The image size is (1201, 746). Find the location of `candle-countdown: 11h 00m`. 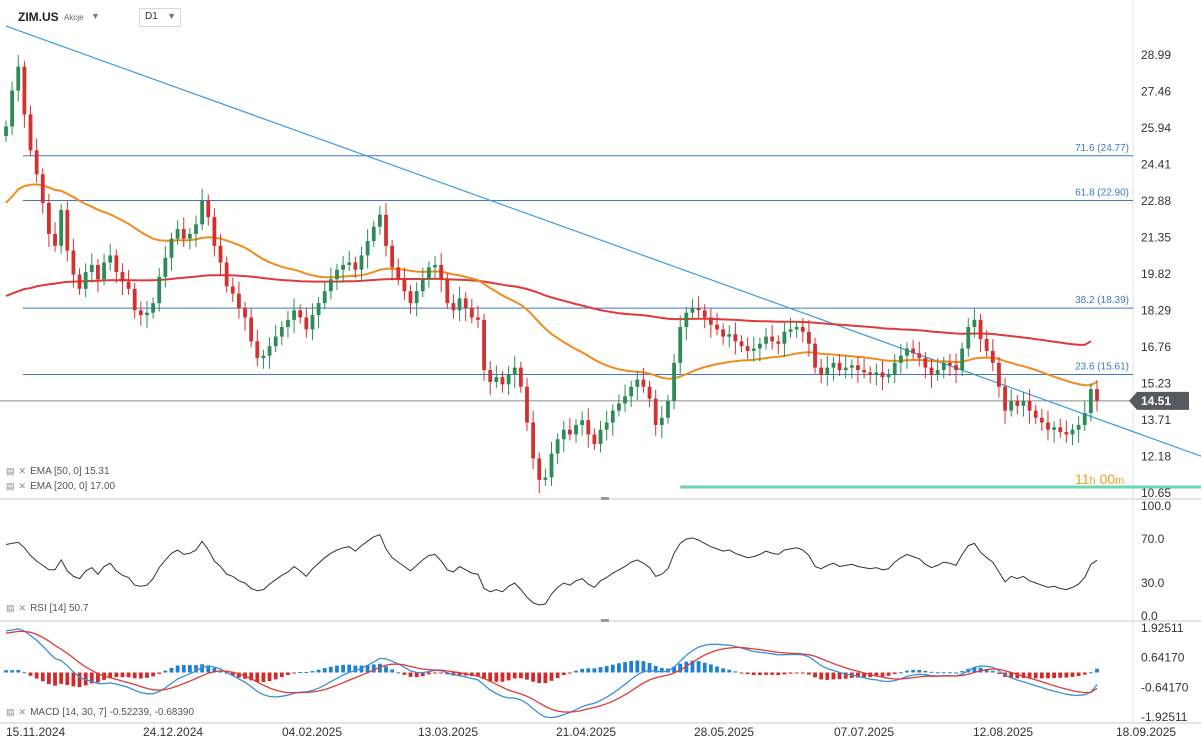

candle-countdown: 11h 00m is located at coordinates (1099, 479).